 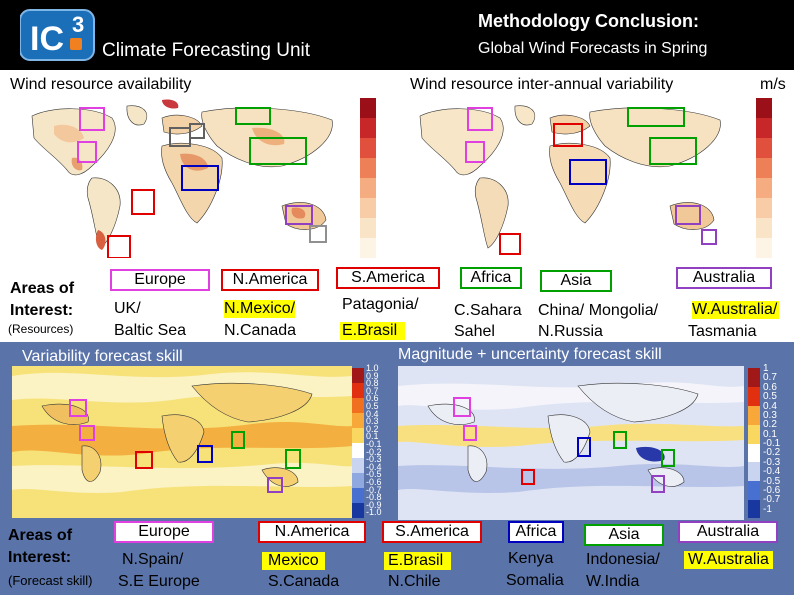 I want to click on resources-europe-line1: UK/, so click(x=127, y=308).